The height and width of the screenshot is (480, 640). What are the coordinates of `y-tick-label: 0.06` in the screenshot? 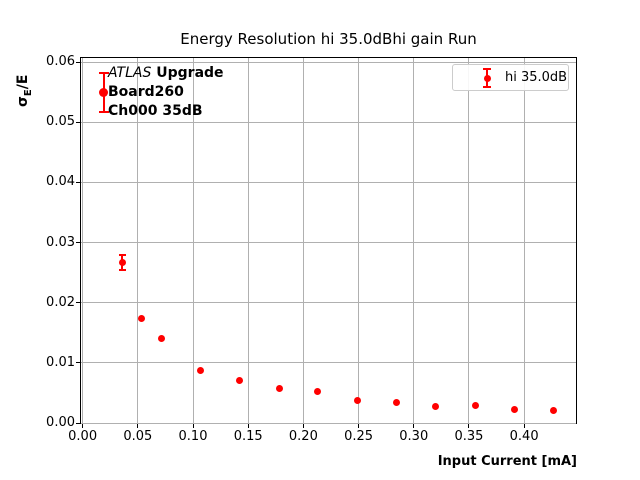 It's located at (60, 62).